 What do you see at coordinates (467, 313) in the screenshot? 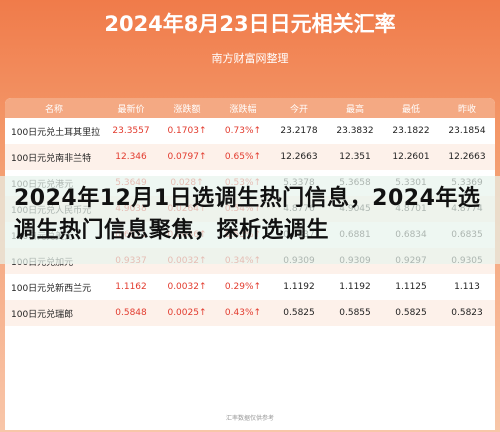
I see `table-cell-prev: 0.5823` at bounding box center [467, 313].